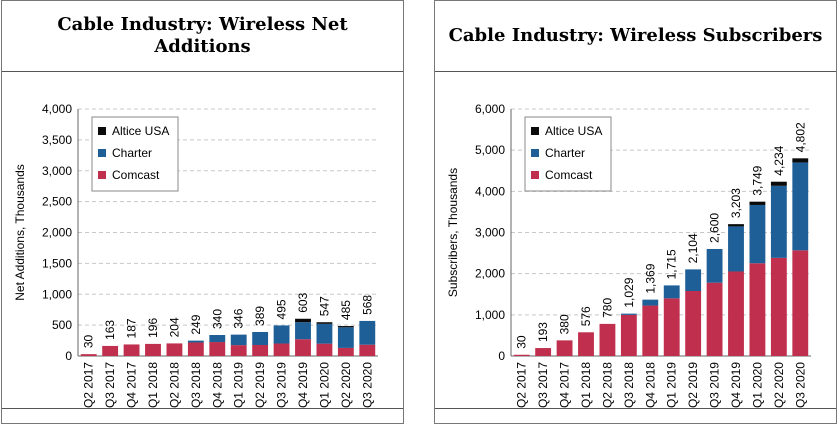 The height and width of the screenshot is (424, 838). I want to click on x-tick-label: Q1 2018, so click(153, 385).